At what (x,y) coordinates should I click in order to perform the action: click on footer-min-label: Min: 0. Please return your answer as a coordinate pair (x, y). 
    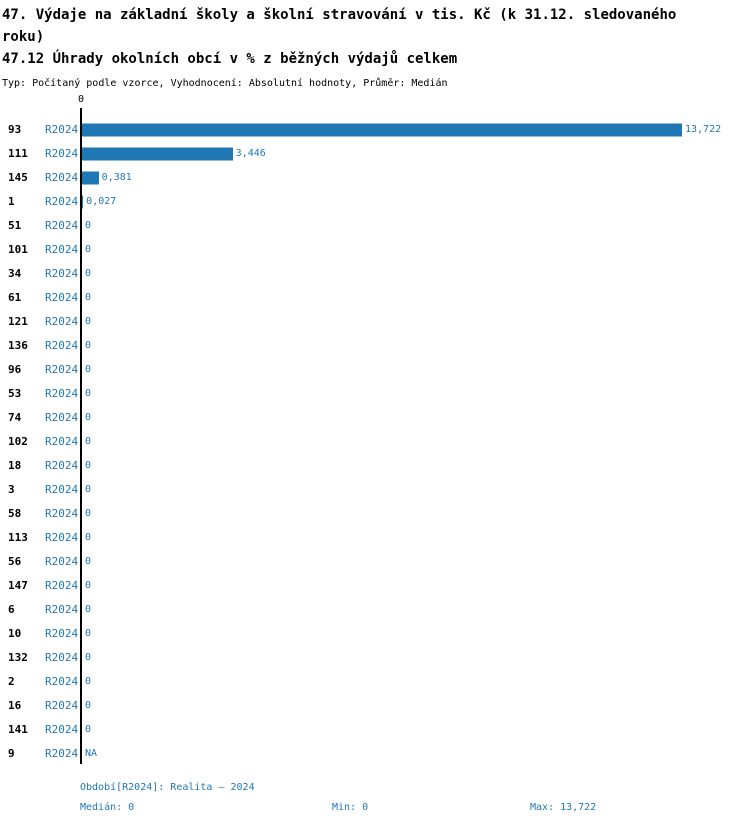
    Looking at the image, I should click on (350, 807).